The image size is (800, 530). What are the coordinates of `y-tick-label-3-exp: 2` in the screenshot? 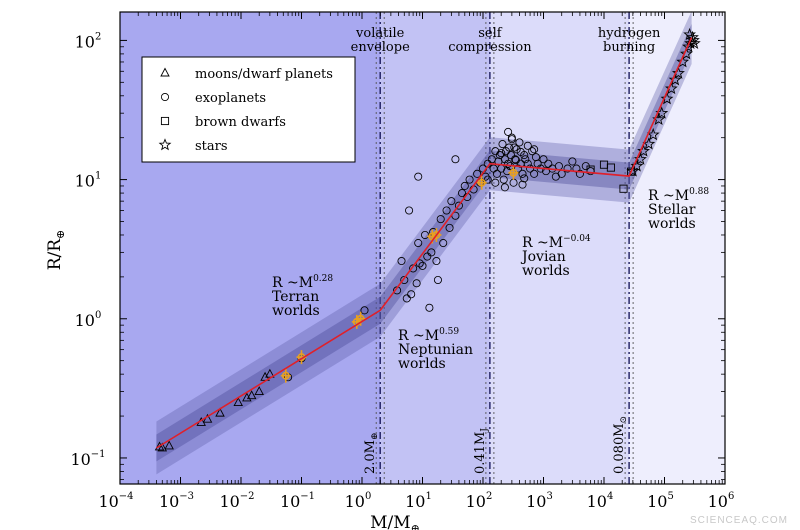 It's located at (98, 36).